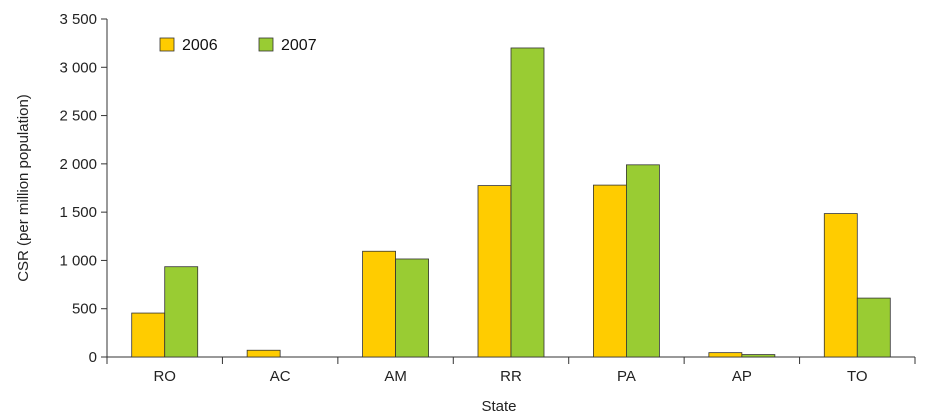 The height and width of the screenshot is (417, 925). What do you see at coordinates (167, 44) in the screenshot?
I see `legend-swatch-2006` at bounding box center [167, 44].